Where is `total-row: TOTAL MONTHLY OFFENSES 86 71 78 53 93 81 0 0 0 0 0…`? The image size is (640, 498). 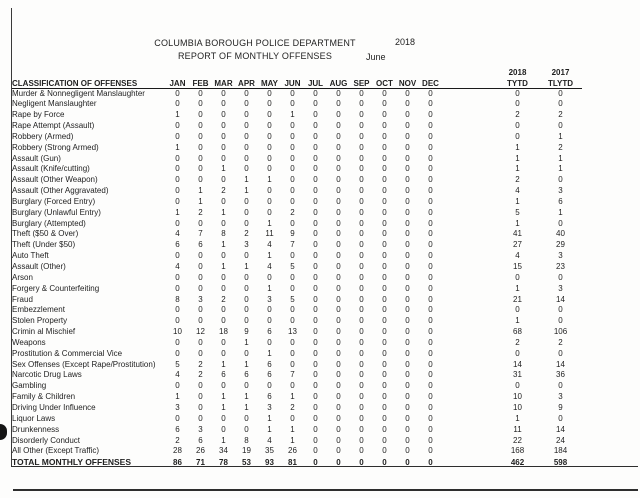 total-row: TOTAL MONTHLY OFFENSES 86 71 78 53 93 81 0 0 0 0 0… is located at coordinates (297, 462).